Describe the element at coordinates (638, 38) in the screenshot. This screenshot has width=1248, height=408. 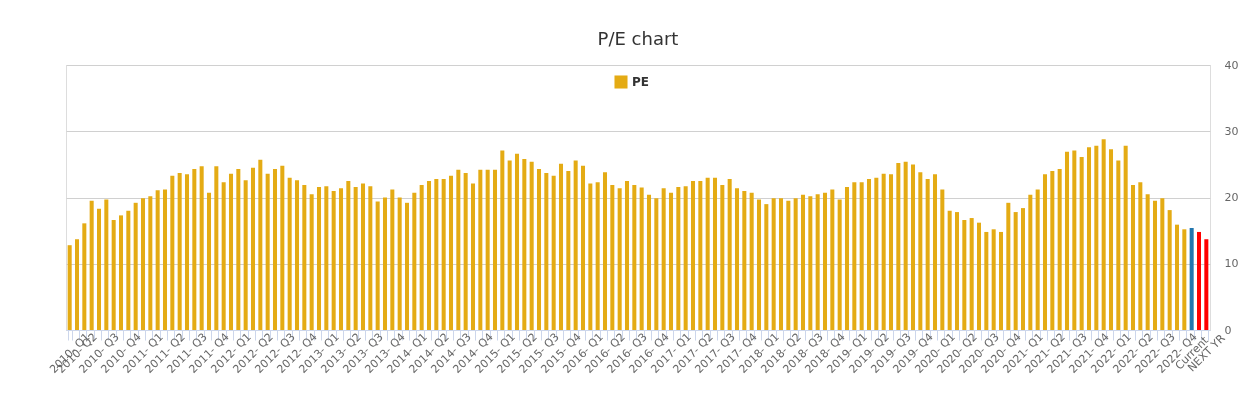
I see `chart-title: P/E chart` at that location.